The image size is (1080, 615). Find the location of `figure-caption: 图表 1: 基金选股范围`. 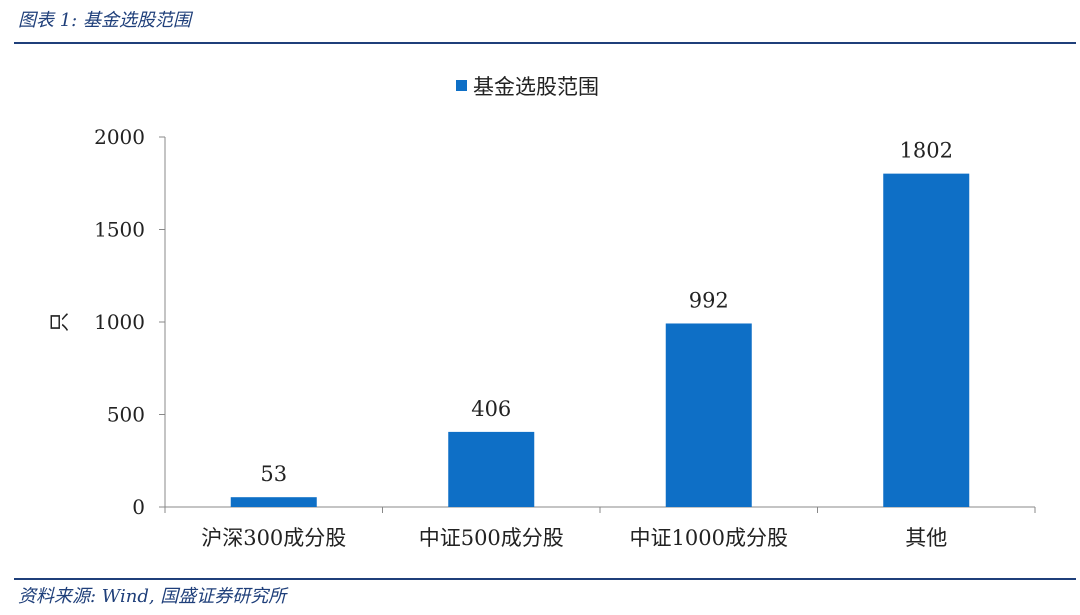

figure-caption: 图表 1: 基金选股范围 is located at coordinates (104, 20).